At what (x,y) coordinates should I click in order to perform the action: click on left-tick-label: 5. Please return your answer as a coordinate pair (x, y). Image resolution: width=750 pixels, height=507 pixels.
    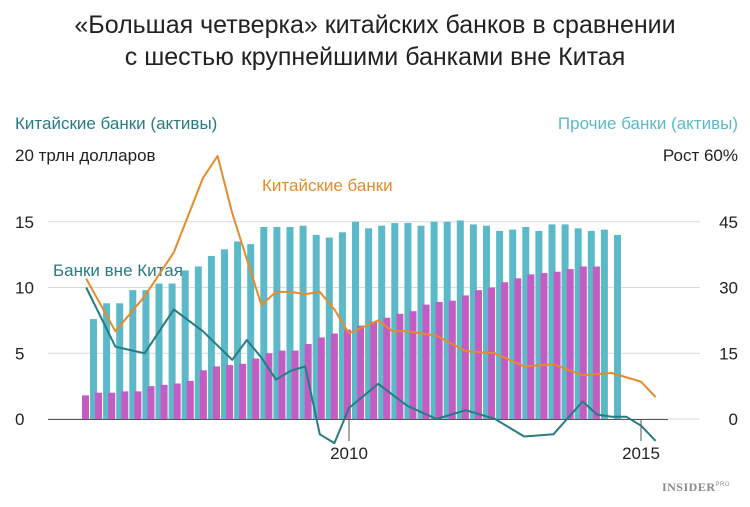
    Looking at the image, I should click on (19, 353).